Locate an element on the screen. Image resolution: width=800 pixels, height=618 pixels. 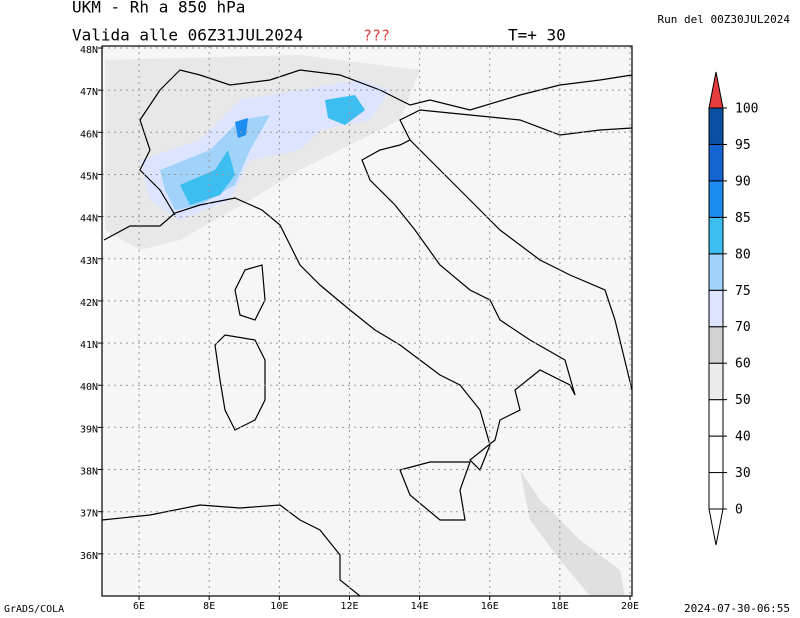
colorbar-over is located at coordinates (716, 90).